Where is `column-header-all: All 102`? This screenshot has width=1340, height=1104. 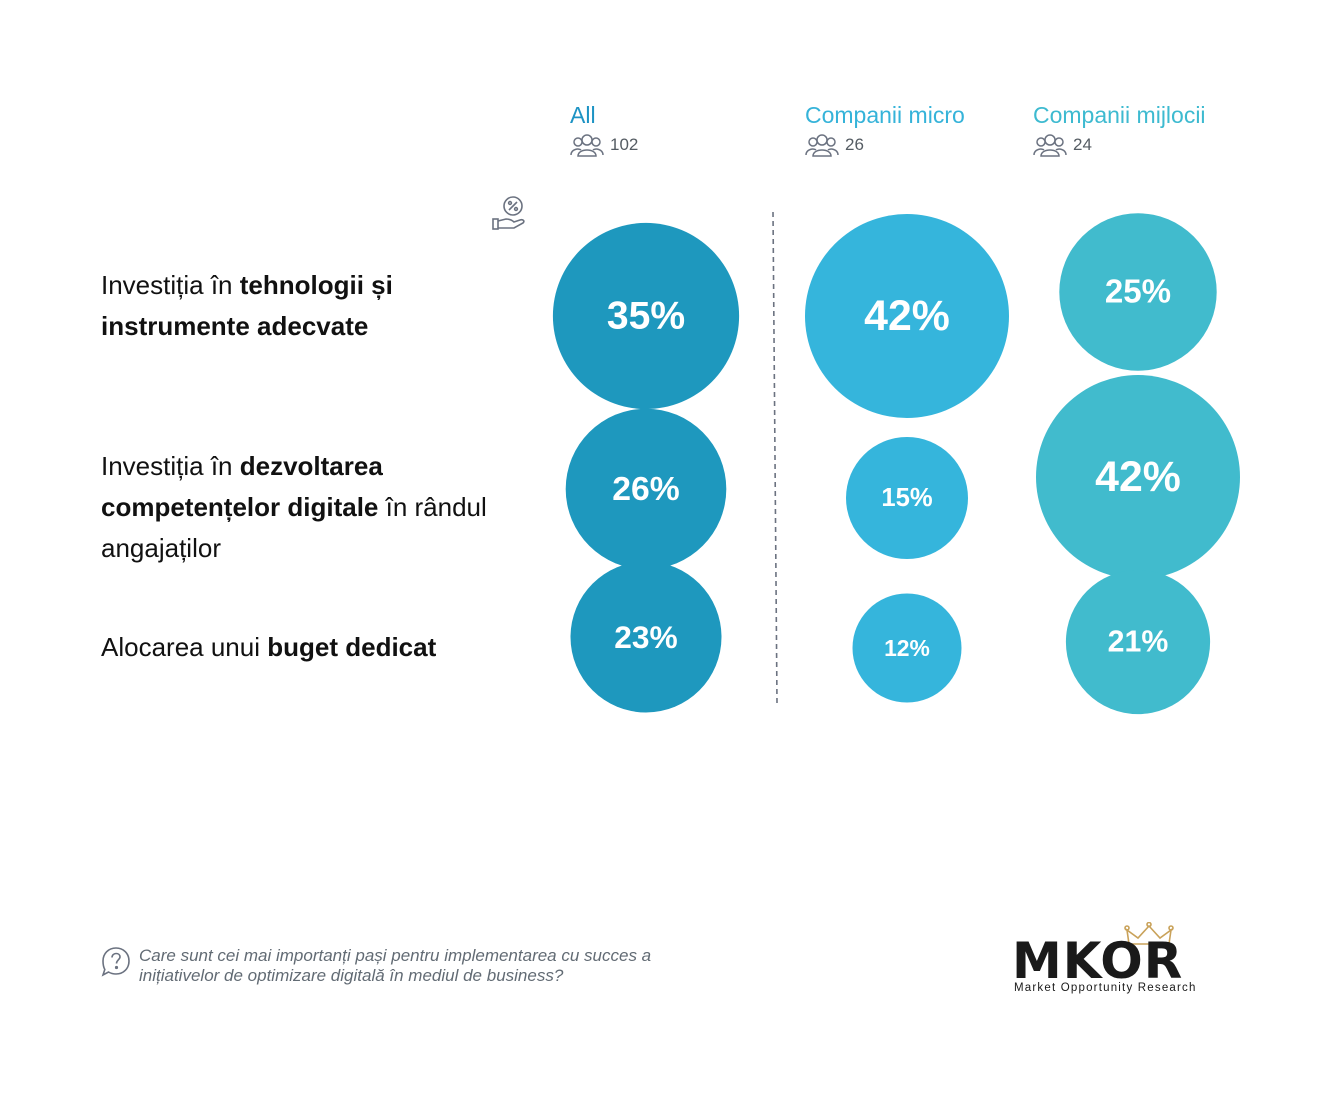 column-header-all: All 102 is located at coordinates (604, 129).